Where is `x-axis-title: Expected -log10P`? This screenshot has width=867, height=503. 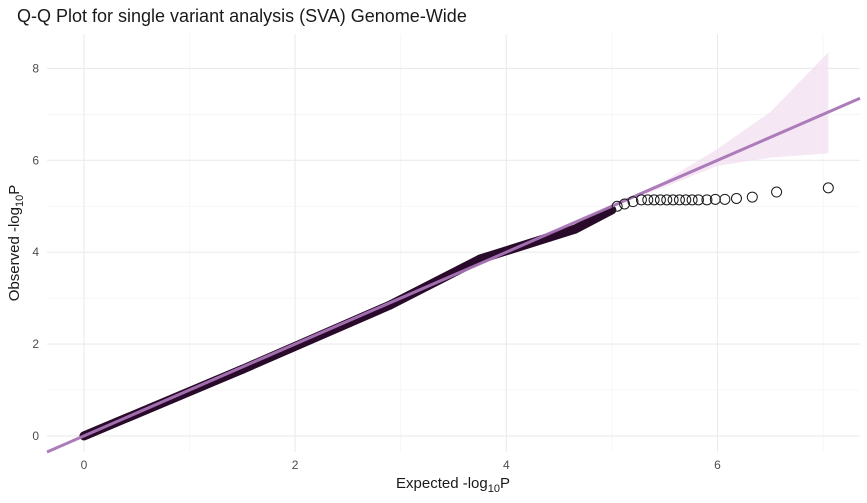
x-axis-title: Expected -log10P is located at coordinates (453, 485).